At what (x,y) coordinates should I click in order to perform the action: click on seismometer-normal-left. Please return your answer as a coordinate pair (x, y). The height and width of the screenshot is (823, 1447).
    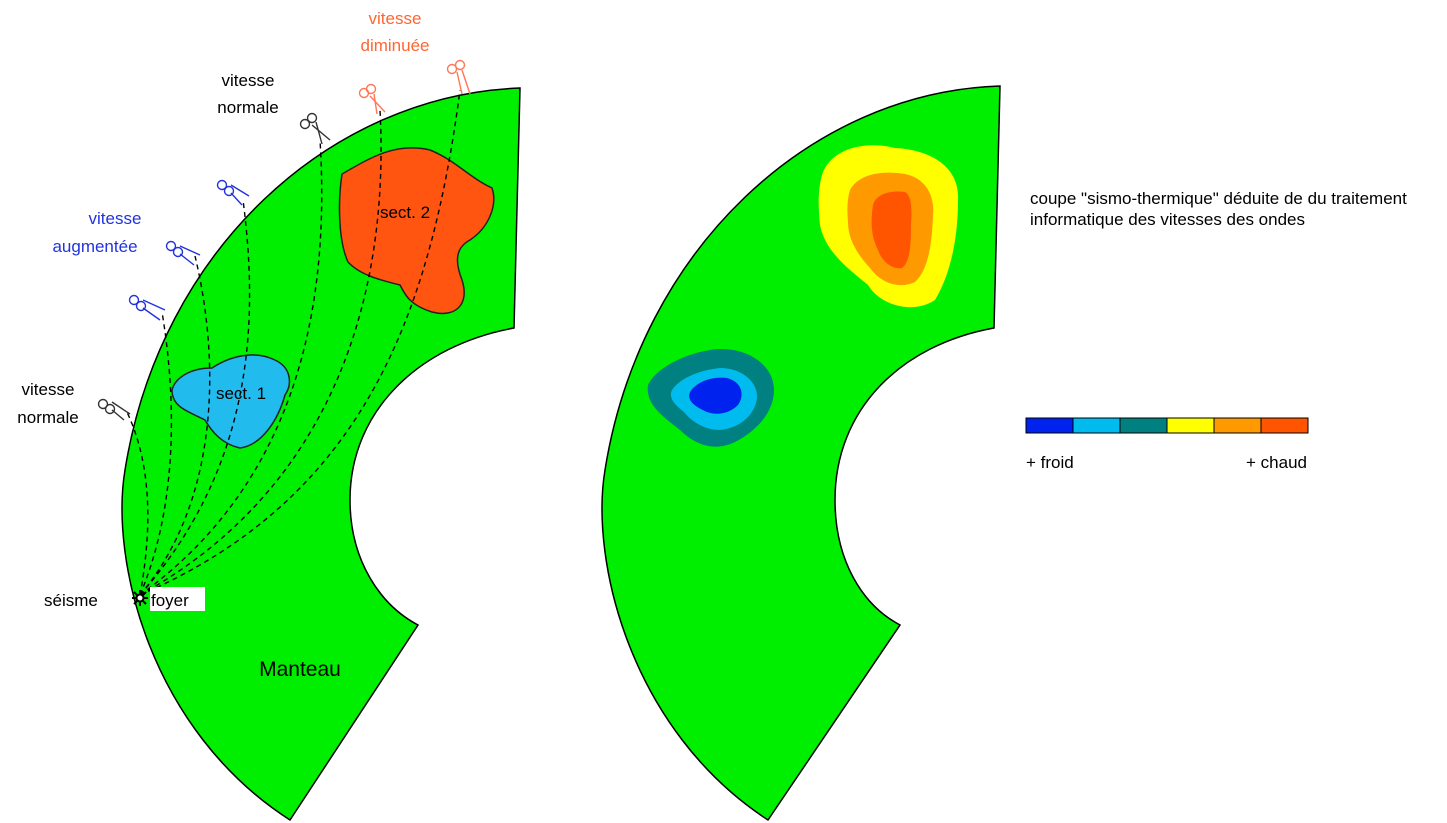
    Looking at the image, I should click on (114, 409).